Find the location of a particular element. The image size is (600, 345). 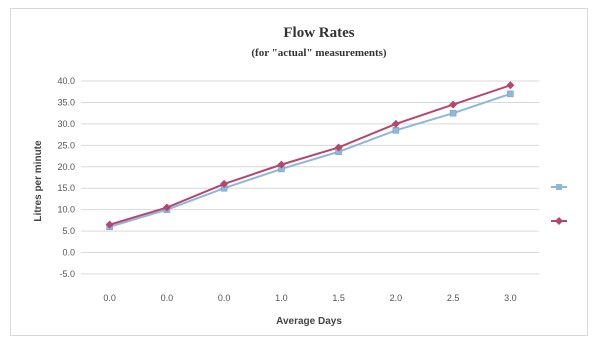

y-tick-label: 20.0 is located at coordinates (66, 167).